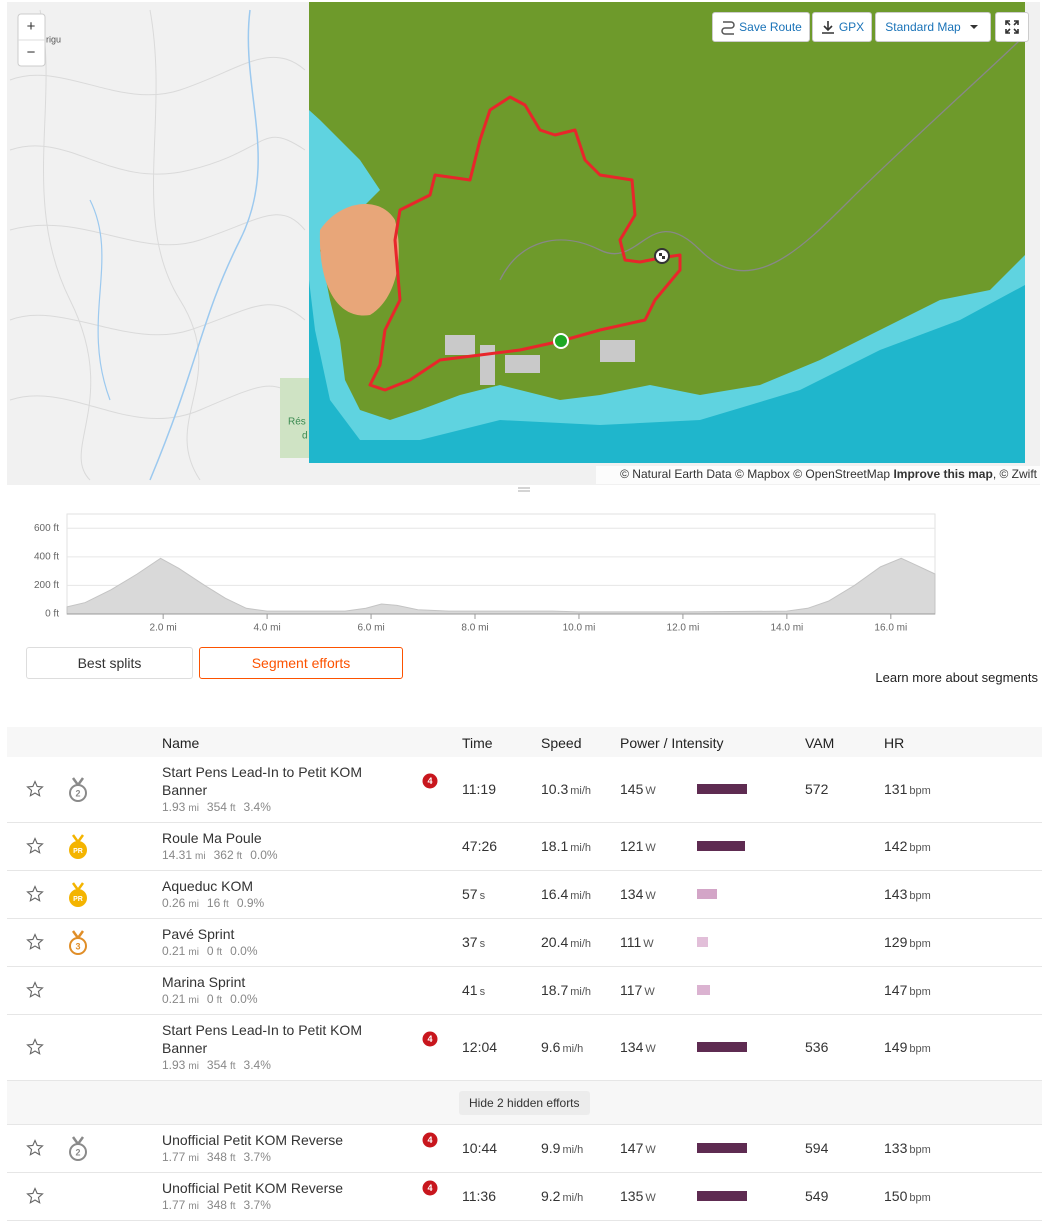  What do you see at coordinates (555, 942) in the screenshot?
I see `speed-value: 20.4` at bounding box center [555, 942].